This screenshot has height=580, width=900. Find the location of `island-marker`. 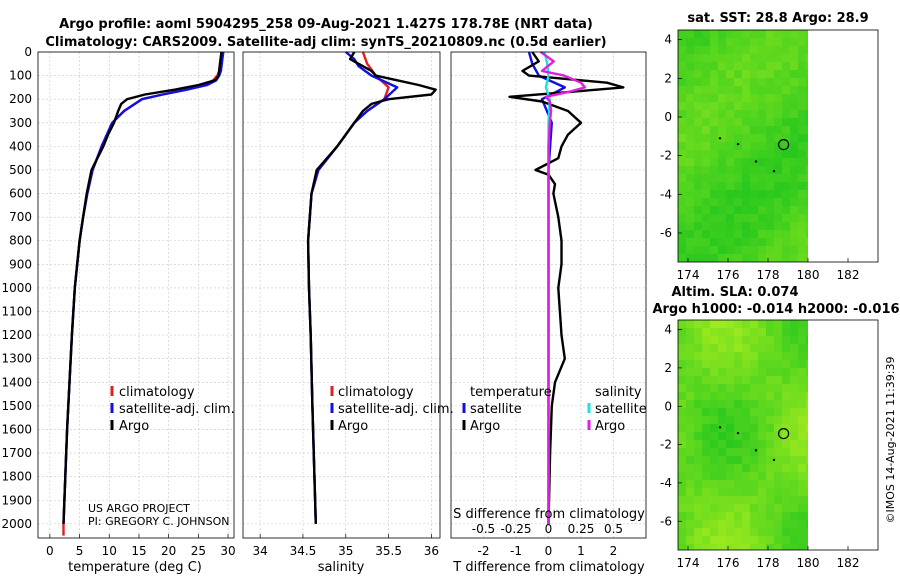

island-marker is located at coordinates (756, 161).